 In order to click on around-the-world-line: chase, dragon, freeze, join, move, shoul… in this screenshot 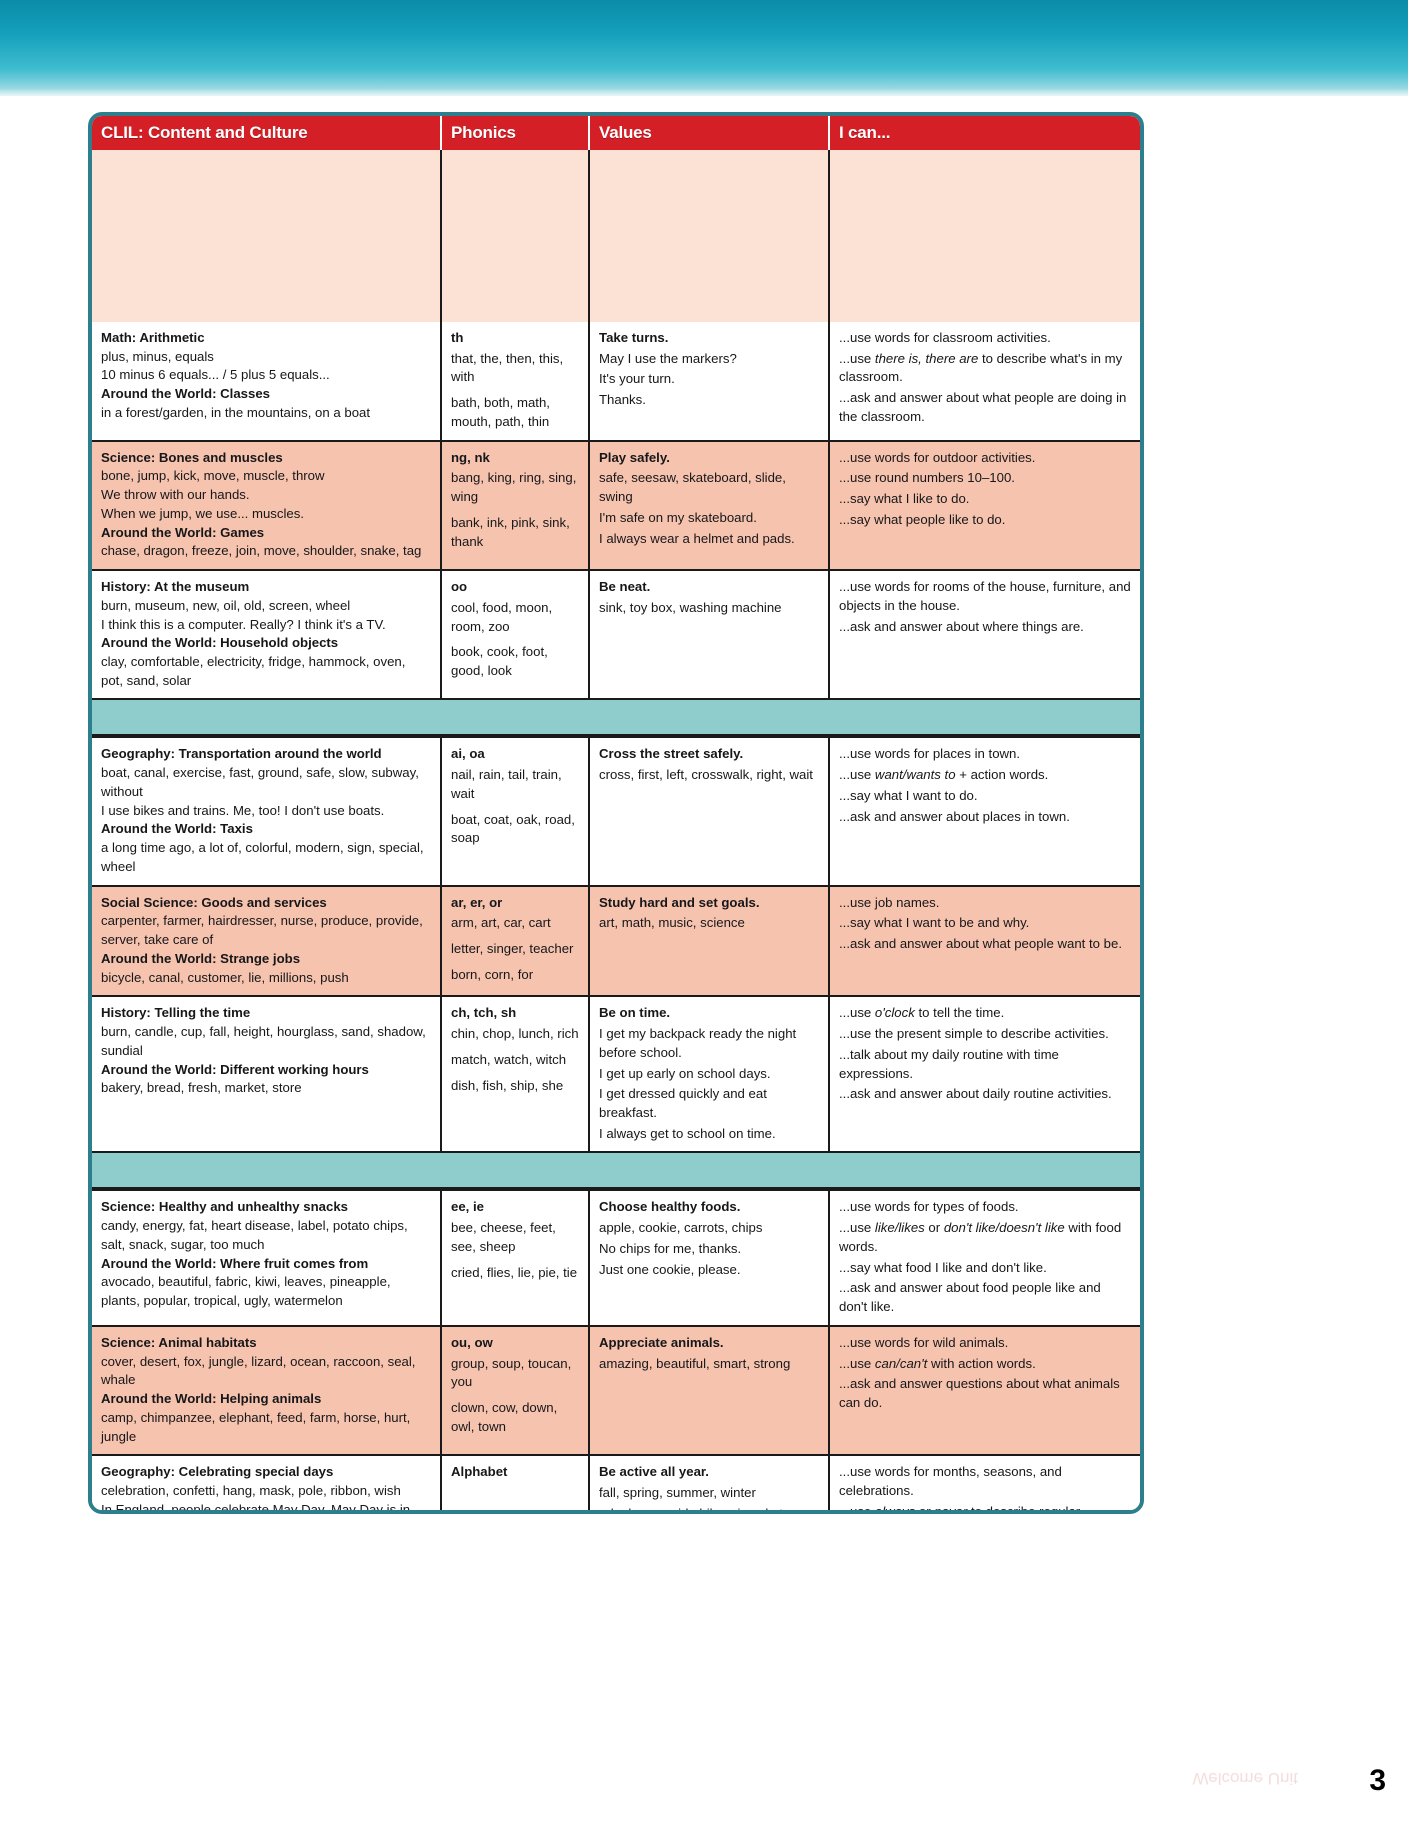, I will do `click(261, 551)`.